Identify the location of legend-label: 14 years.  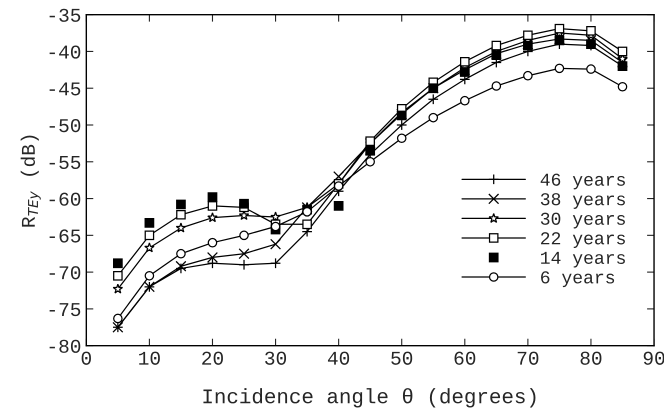
(583, 260).